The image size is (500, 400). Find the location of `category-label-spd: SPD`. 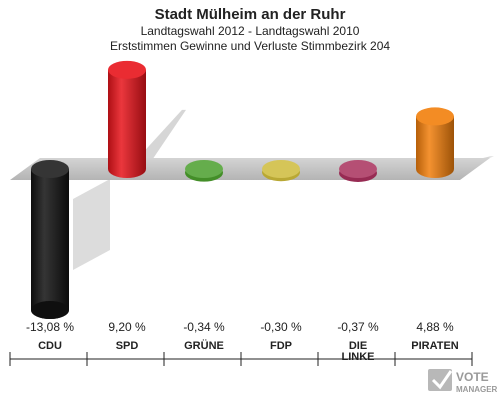

category-label-spd: SPD is located at coordinates (127, 346).